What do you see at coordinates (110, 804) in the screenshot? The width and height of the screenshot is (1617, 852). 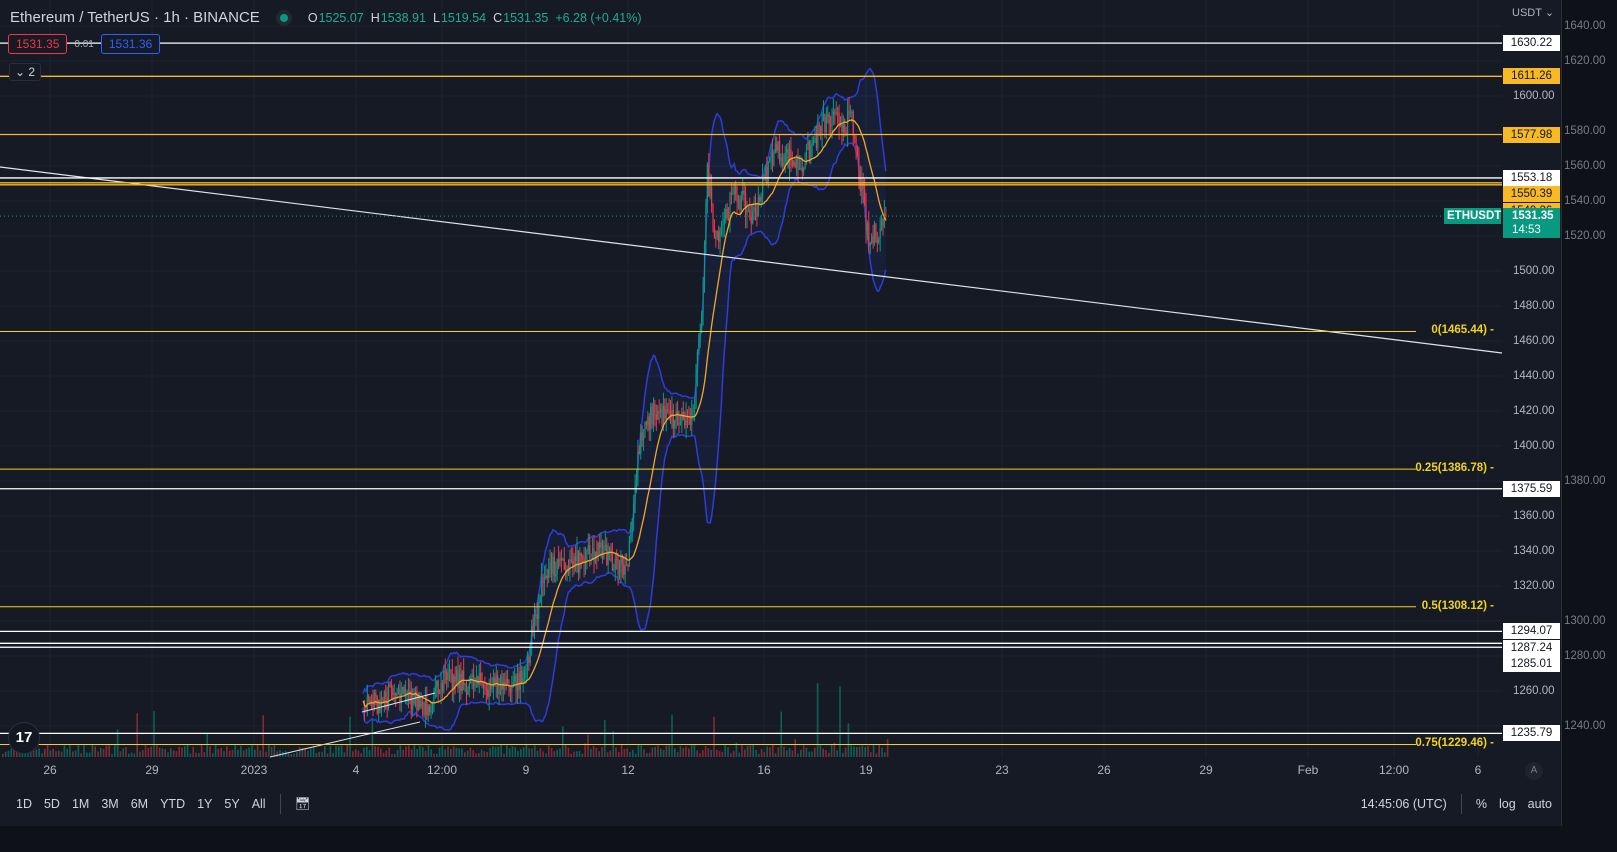 I see `range-3m-button: 3M` at bounding box center [110, 804].